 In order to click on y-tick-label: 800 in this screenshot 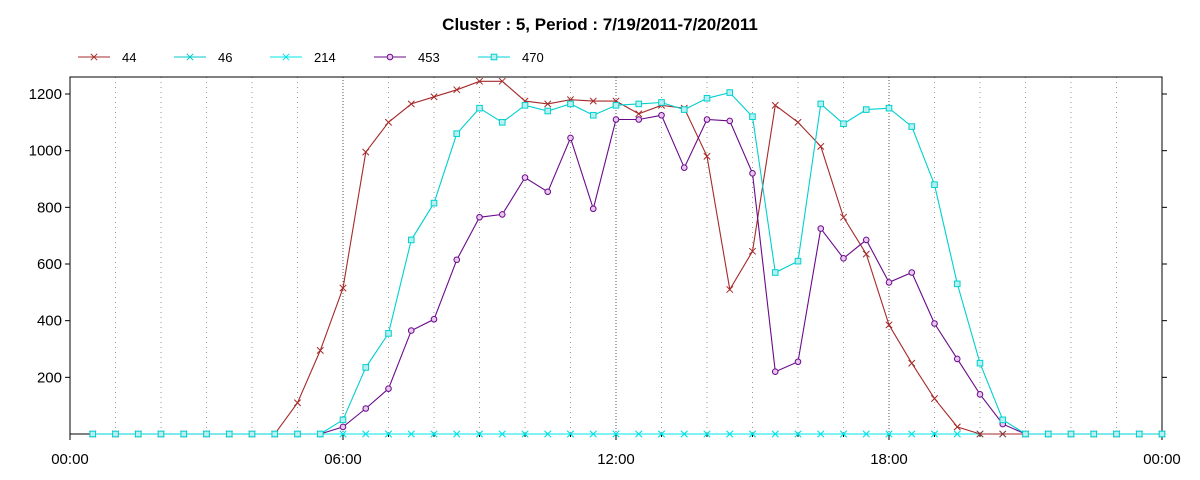, I will do `click(49, 207)`.